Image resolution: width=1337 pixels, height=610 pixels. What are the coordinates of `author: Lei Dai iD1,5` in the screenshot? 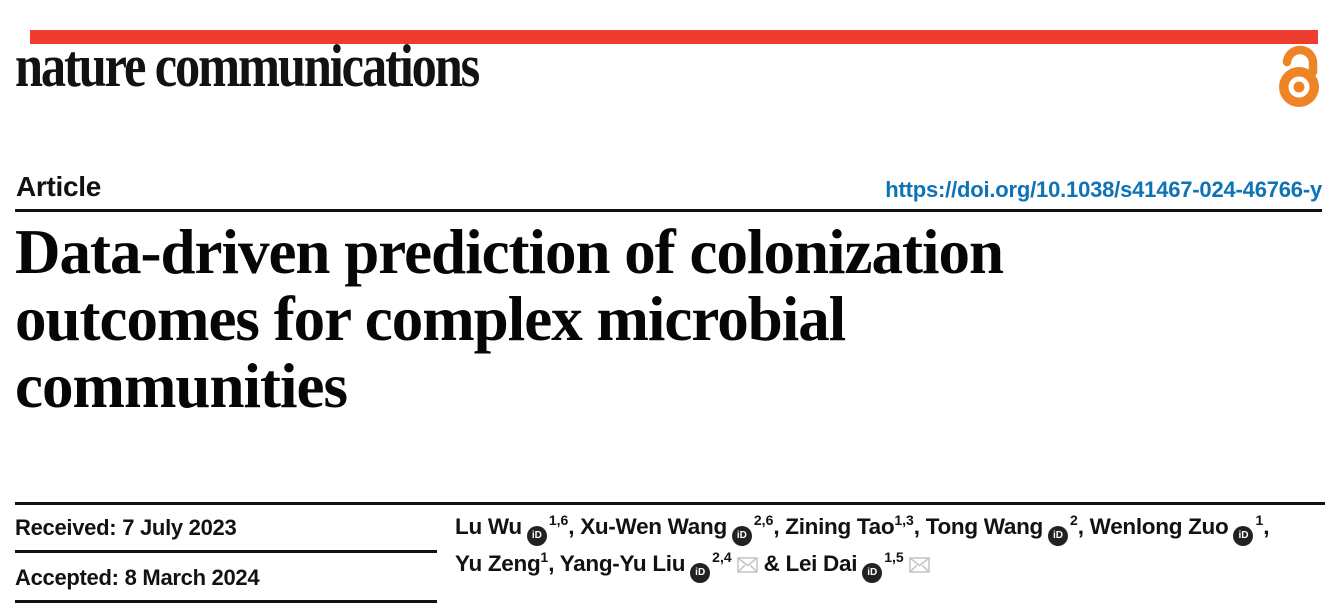 It's located at (857, 565).